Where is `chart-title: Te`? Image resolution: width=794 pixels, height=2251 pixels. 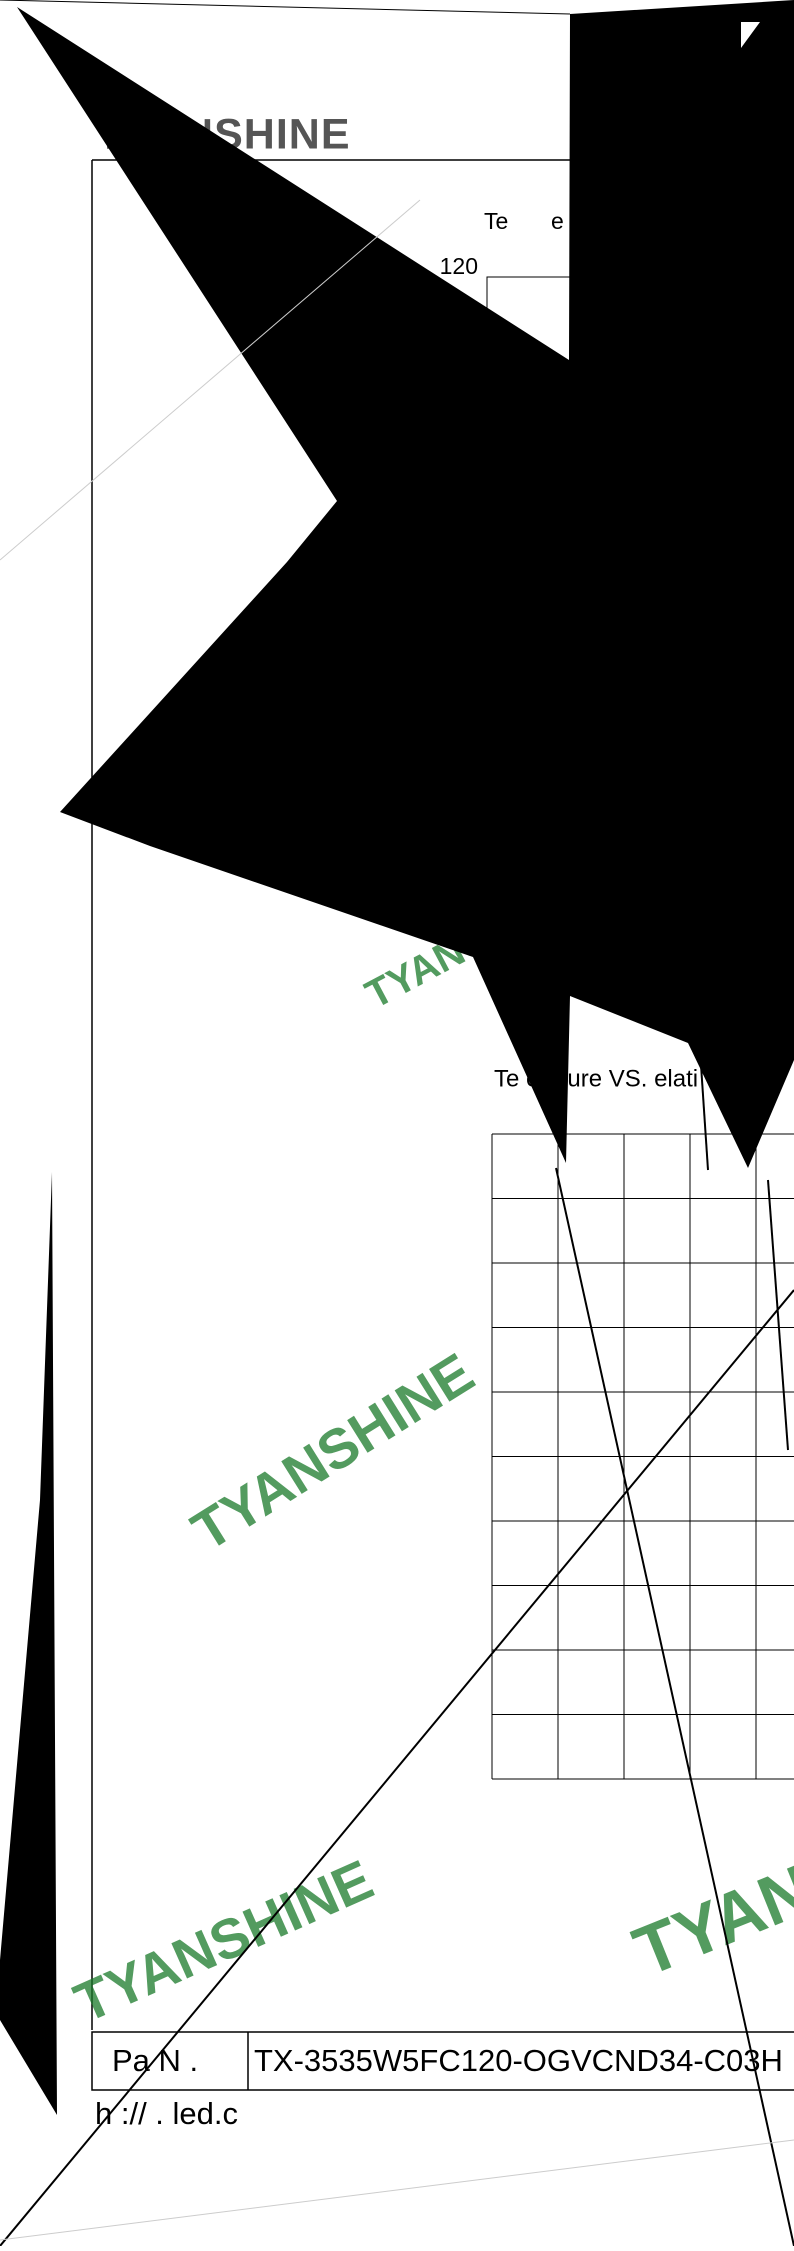
chart-title: Te is located at coordinates (496, 221).